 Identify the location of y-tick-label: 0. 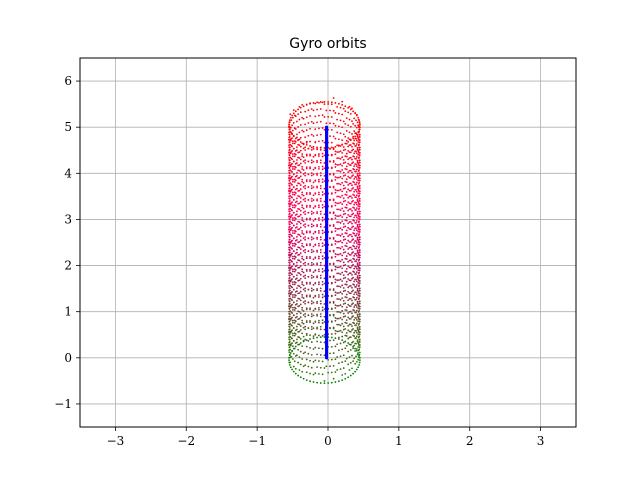
(68, 358).